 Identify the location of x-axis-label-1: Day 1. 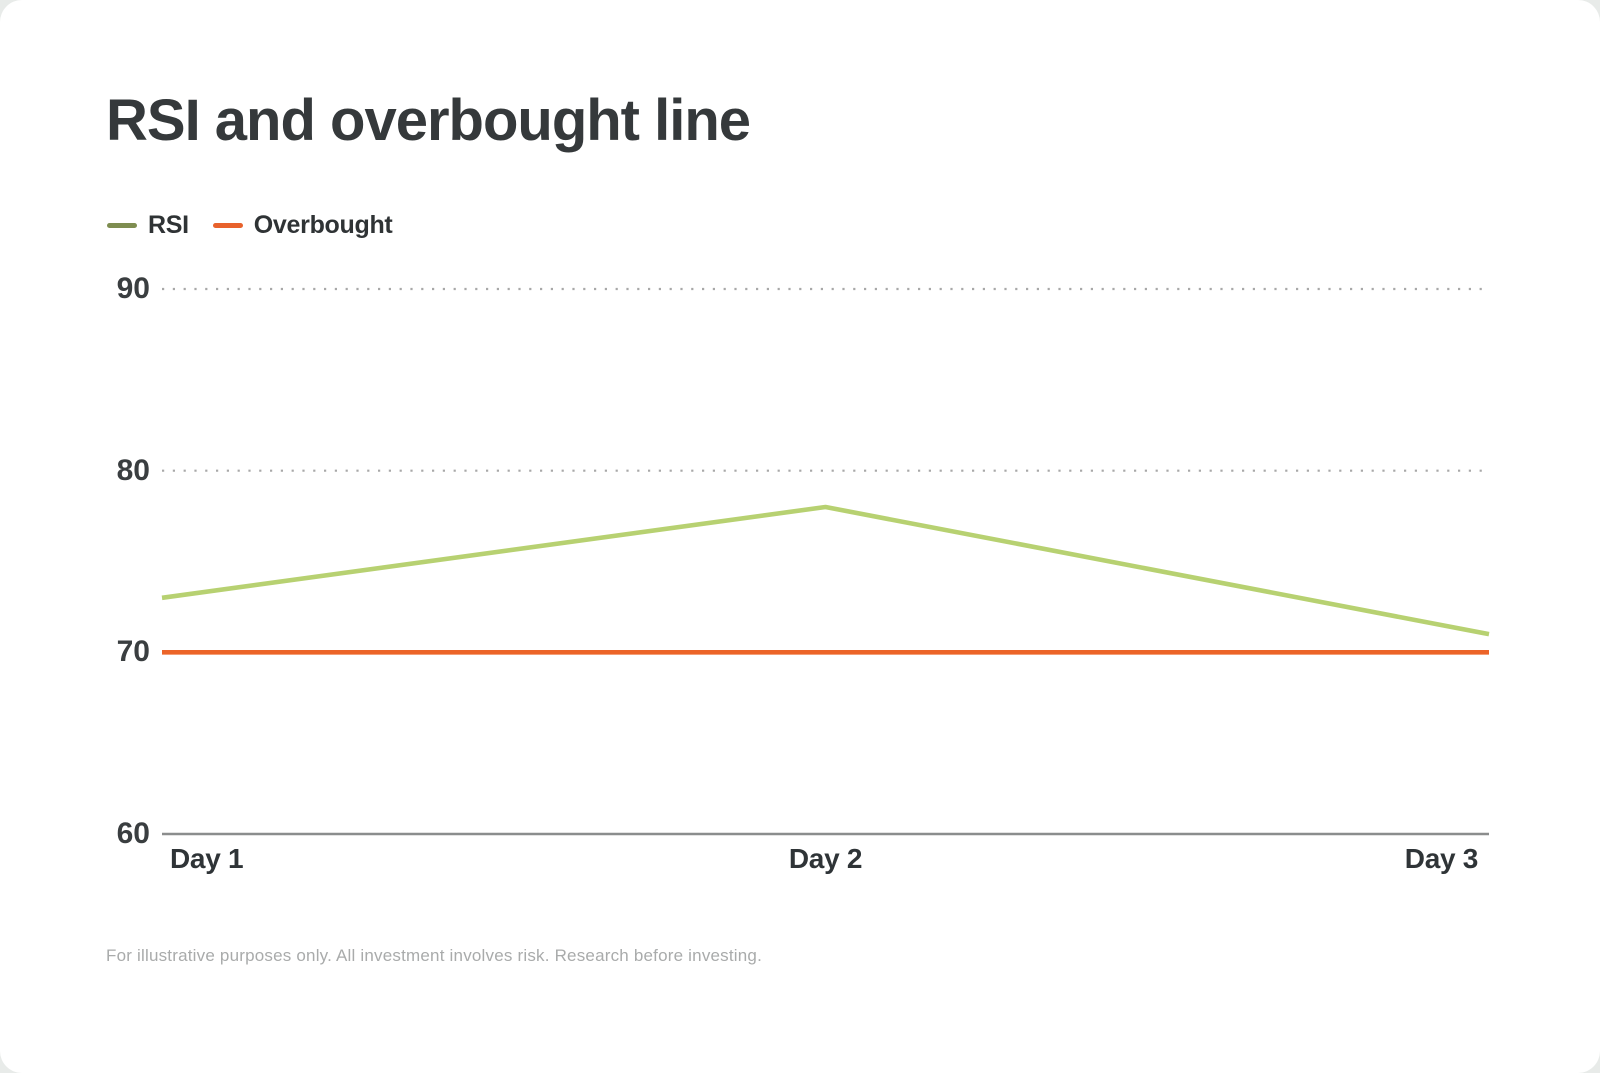
(207, 858).